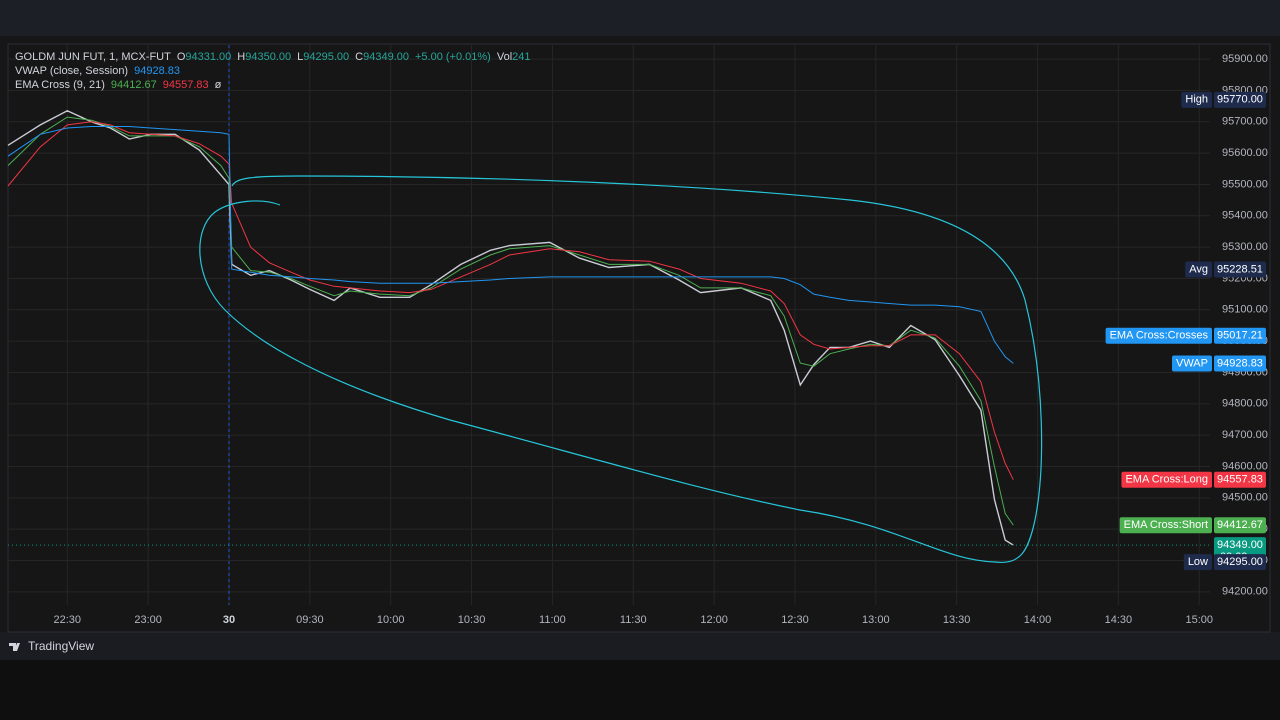 Image resolution: width=1280 pixels, height=720 pixels. I want to click on legend-text: EMA Cross (9, 21), so click(60, 85).